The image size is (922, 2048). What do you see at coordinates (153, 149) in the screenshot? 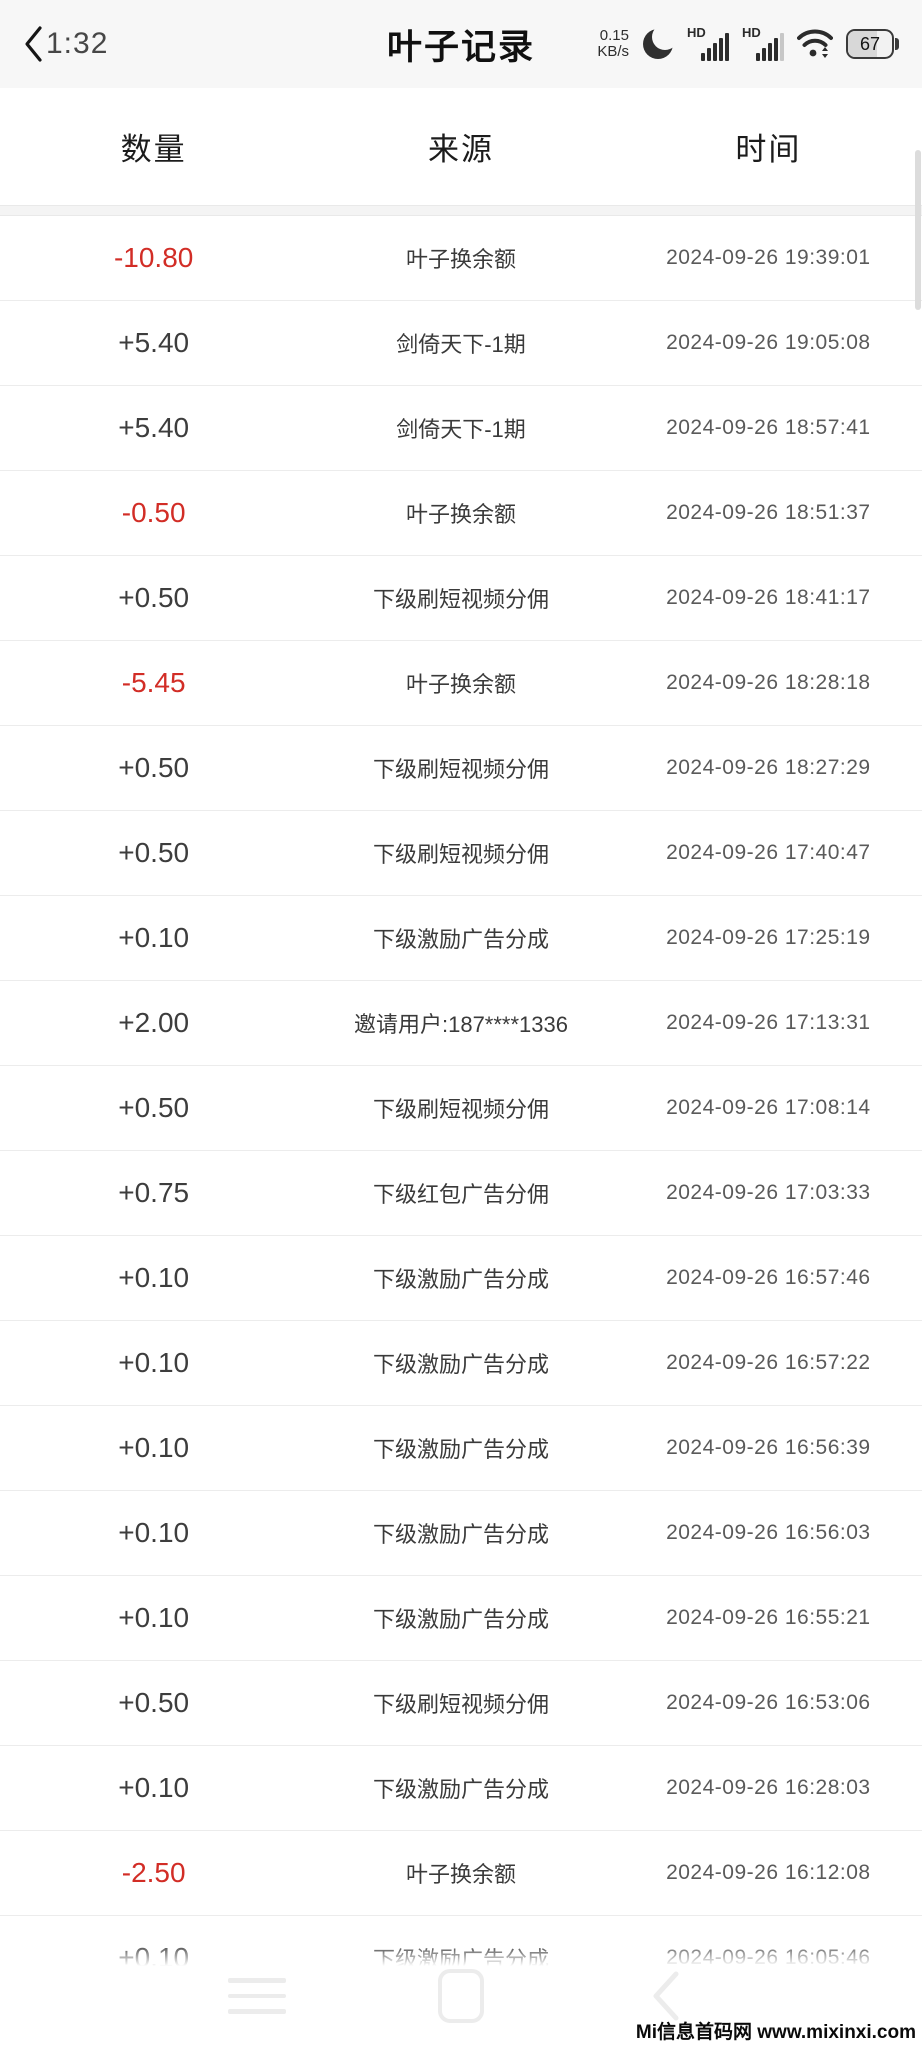
I see `column-header-amount: 数量` at bounding box center [153, 149].